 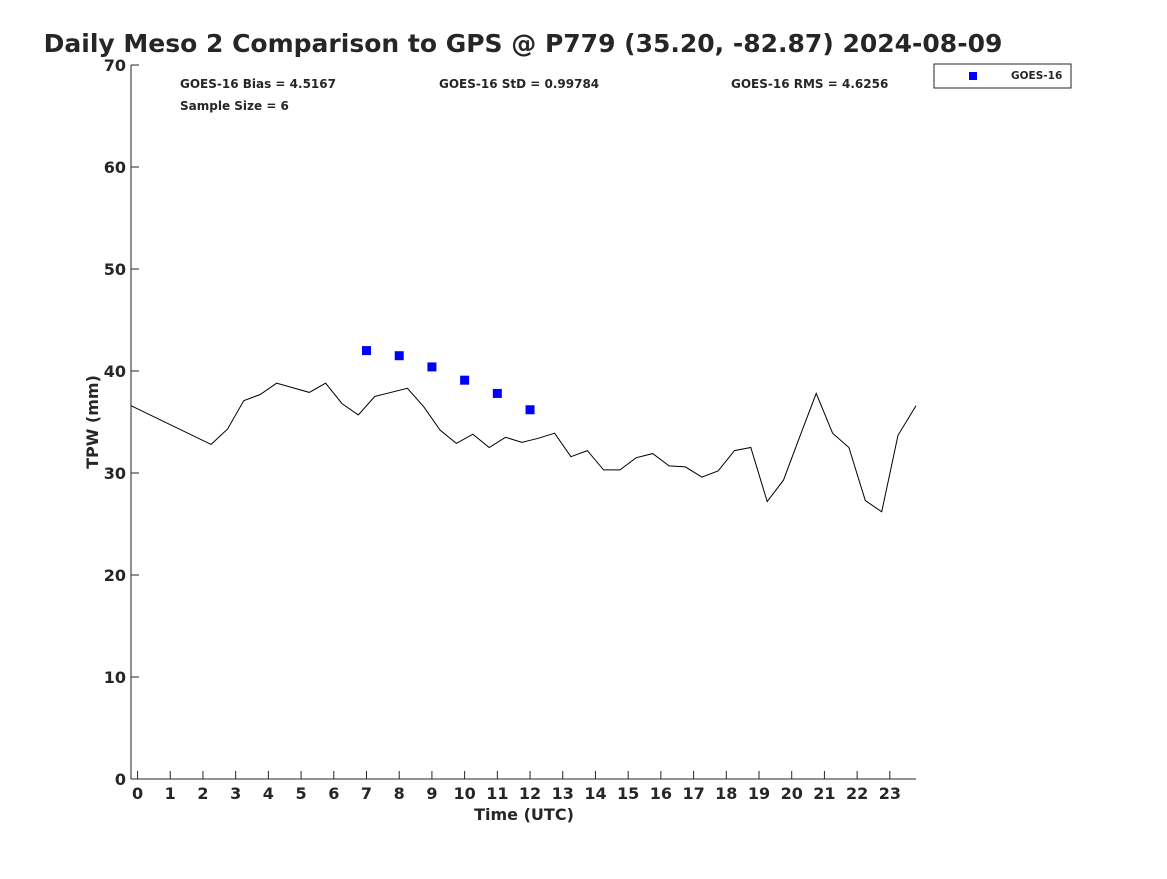 What do you see at coordinates (399, 793) in the screenshot?
I see `x-tick-label: 8` at bounding box center [399, 793].